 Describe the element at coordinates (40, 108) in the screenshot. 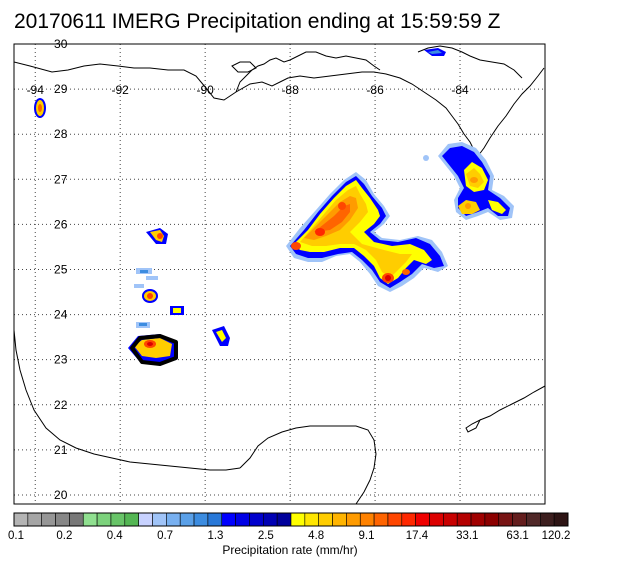

I see `cell-west-29n` at that location.